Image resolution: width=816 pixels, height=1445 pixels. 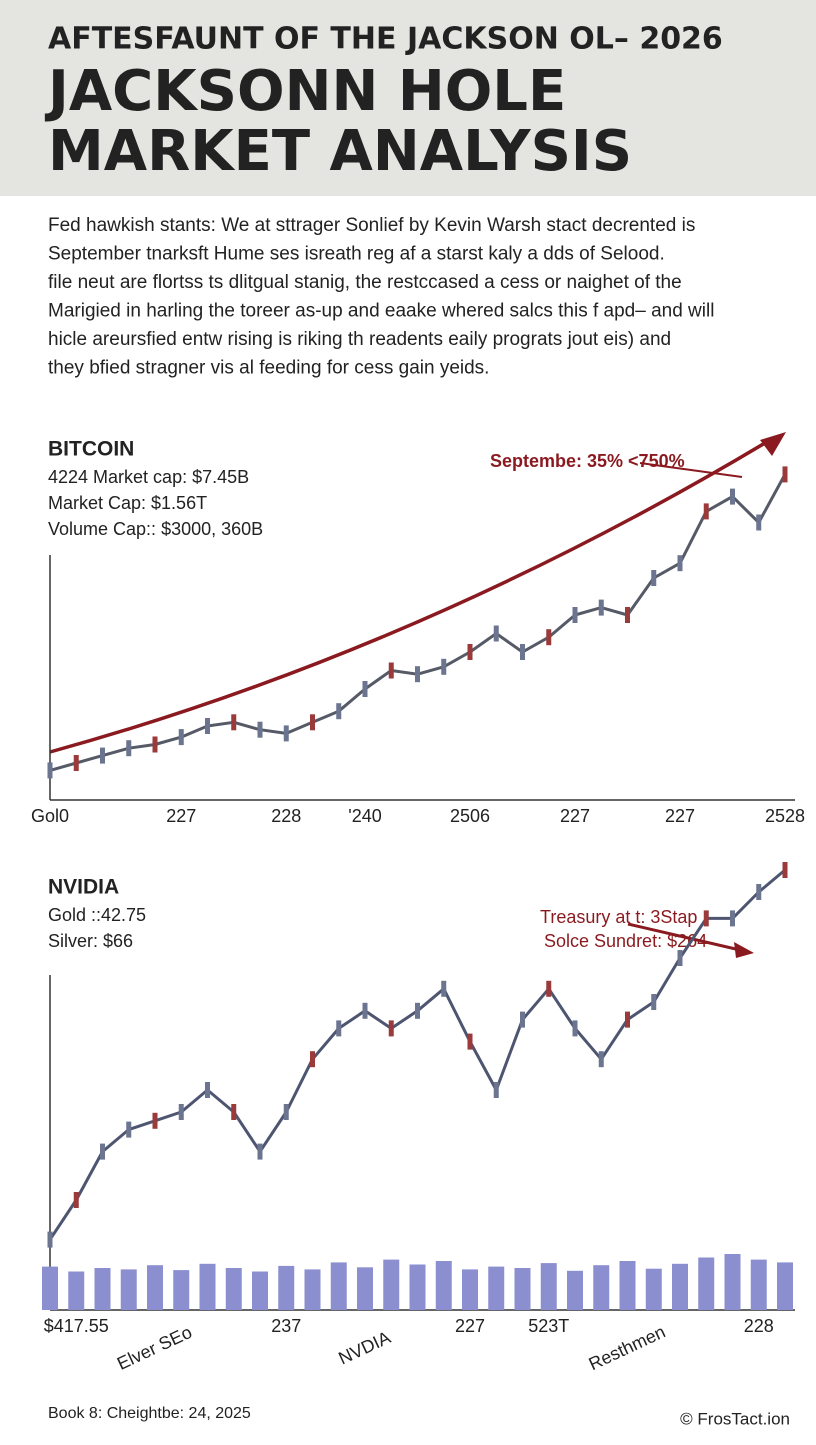 What do you see at coordinates (470, 816) in the screenshot?
I see `x-tick-label: 2506` at bounding box center [470, 816].